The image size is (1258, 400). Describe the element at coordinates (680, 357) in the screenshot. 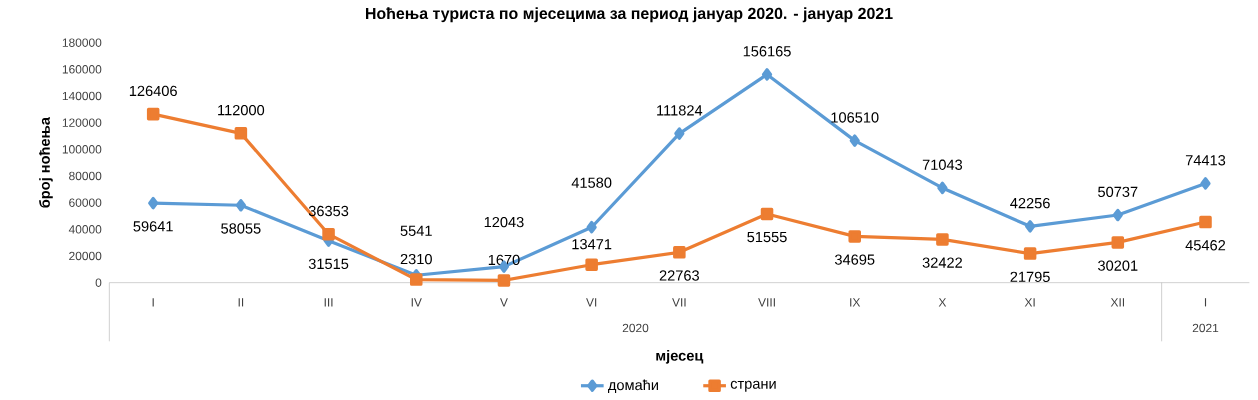

I see `x-axis-title: мјесец` at that location.